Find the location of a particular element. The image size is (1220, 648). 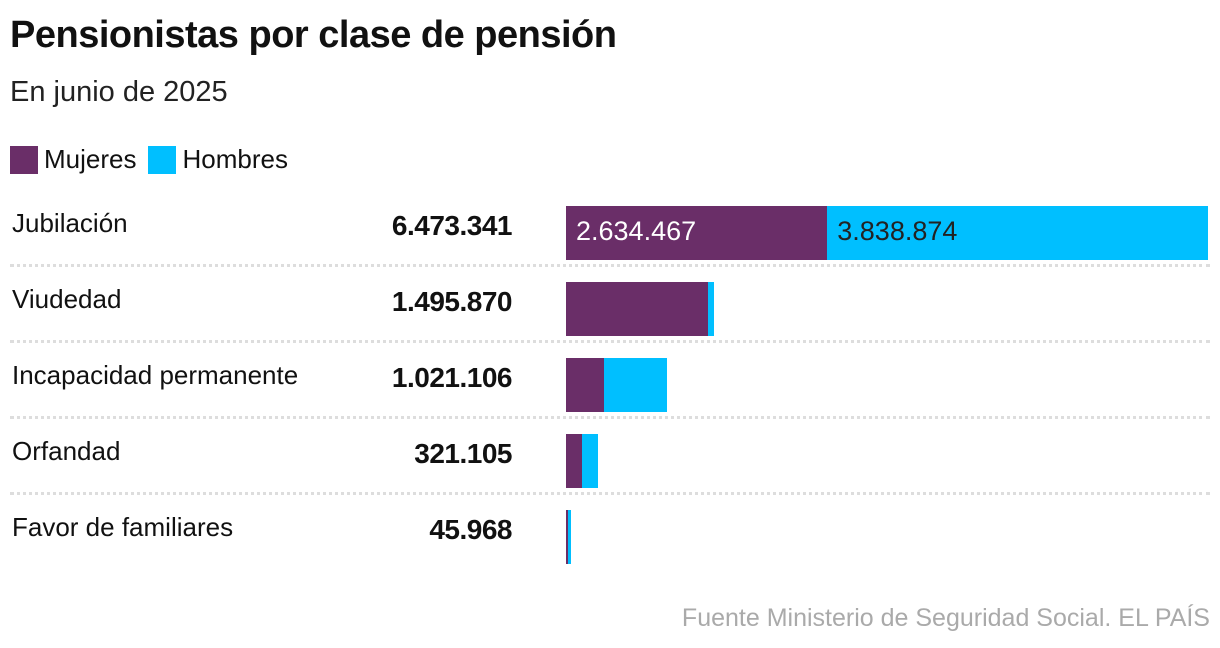

legend-item-mujeres: Mujeres is located at coordinates (73, 159).